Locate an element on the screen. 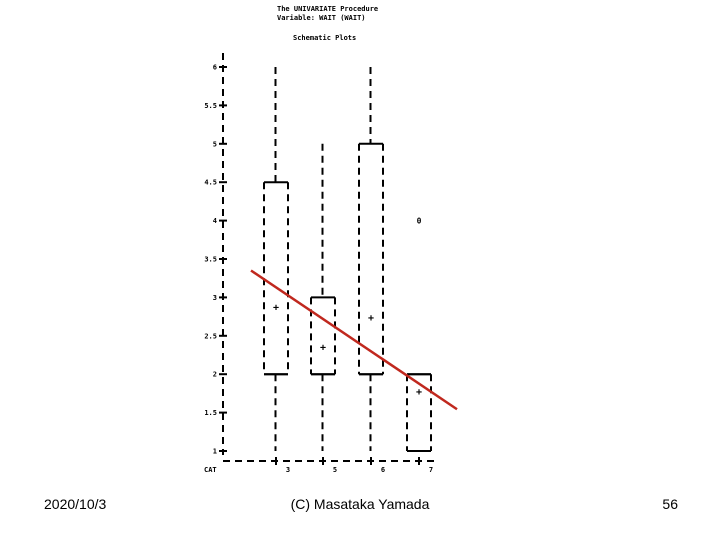  box-3: + is located at coordinates (276, 259).